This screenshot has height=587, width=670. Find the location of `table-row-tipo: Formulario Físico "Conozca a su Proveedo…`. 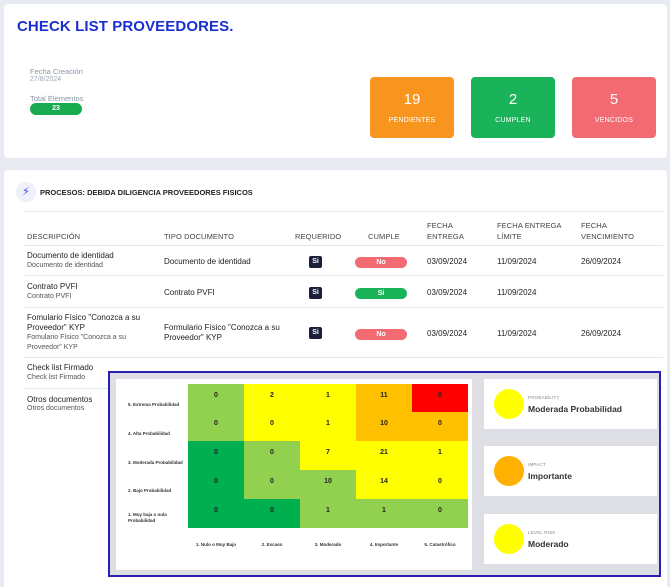

table-row-tipo: Formulario Físico "Conozca a su Proveedo… is located at coordinates (222, 333).